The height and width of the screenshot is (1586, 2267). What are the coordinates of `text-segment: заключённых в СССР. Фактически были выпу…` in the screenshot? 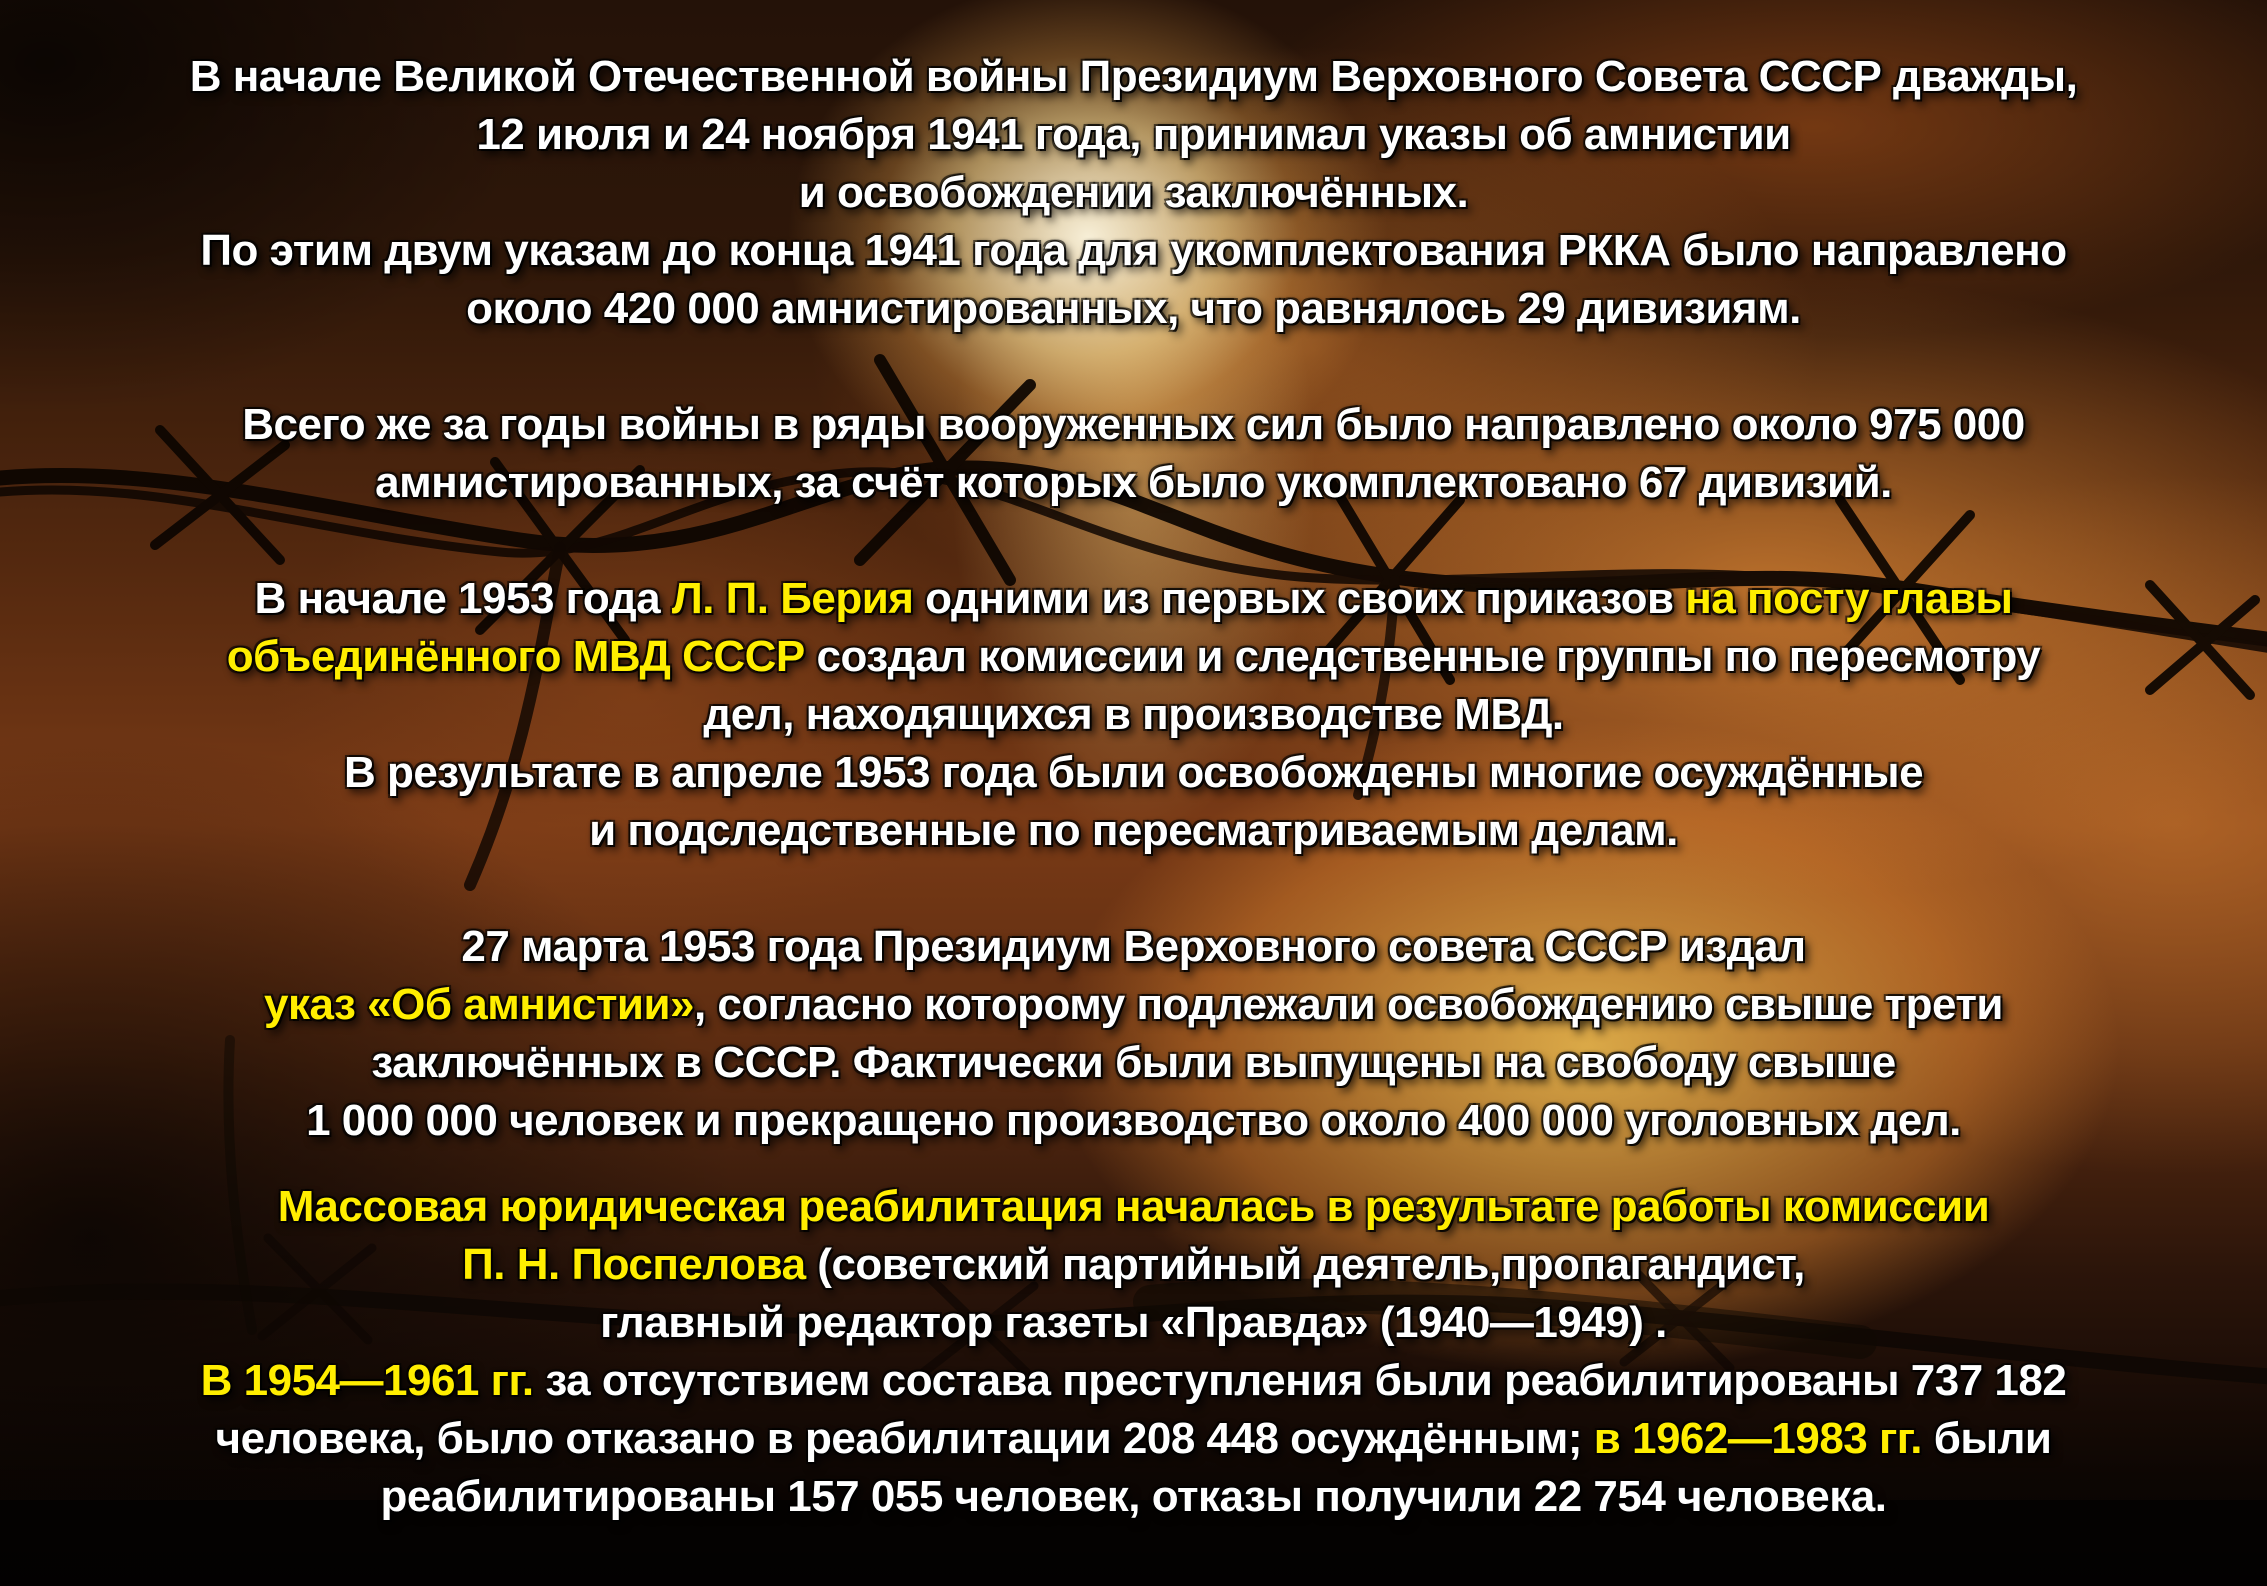 It's located at (1133, 1062).